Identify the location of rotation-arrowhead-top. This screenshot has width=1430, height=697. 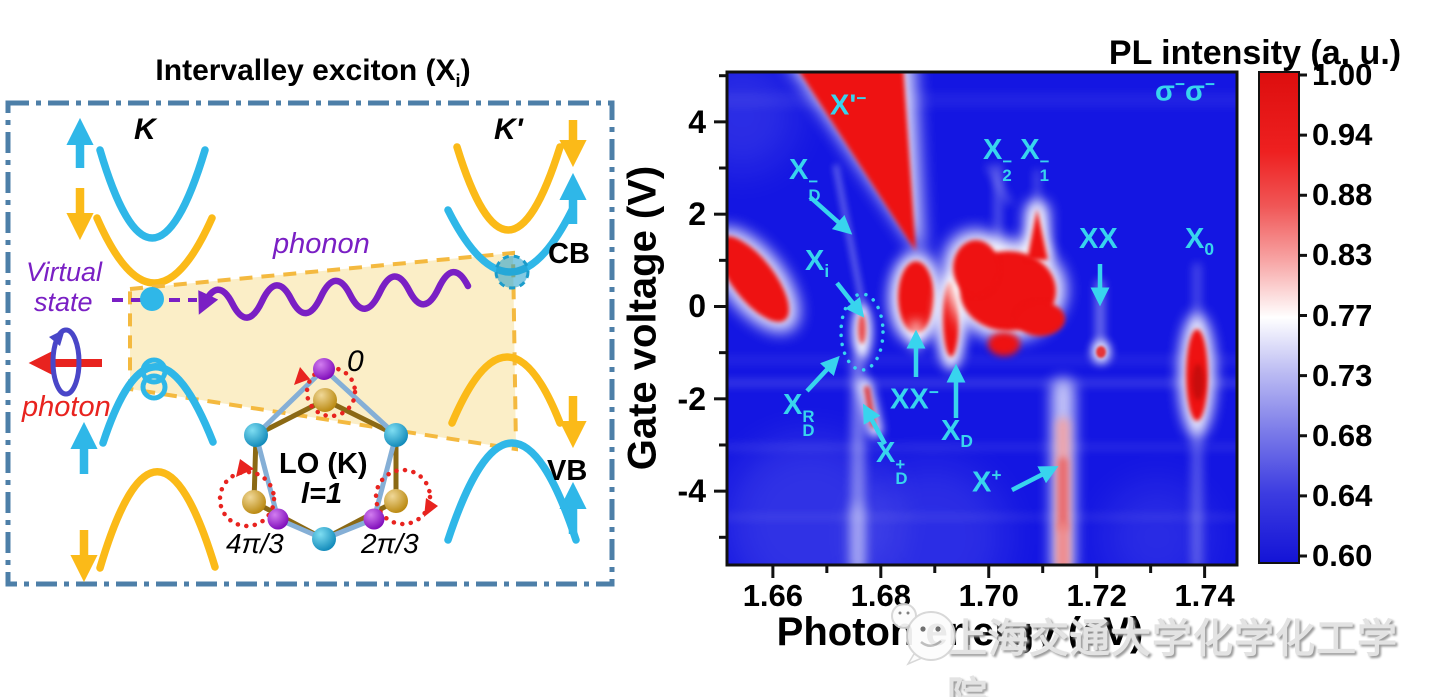
(302, 376).